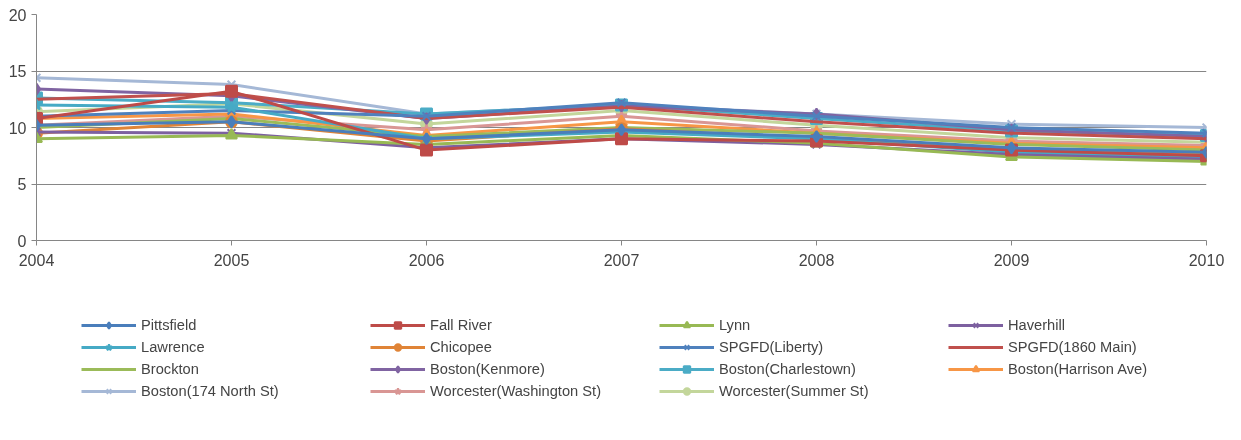 This screenshot has width=1241, height=440. What do you see at coordinates (788, 369) in the screenshot?
I see `legend-label: Boston(Charlestown)` at bounding box center [788, 369].